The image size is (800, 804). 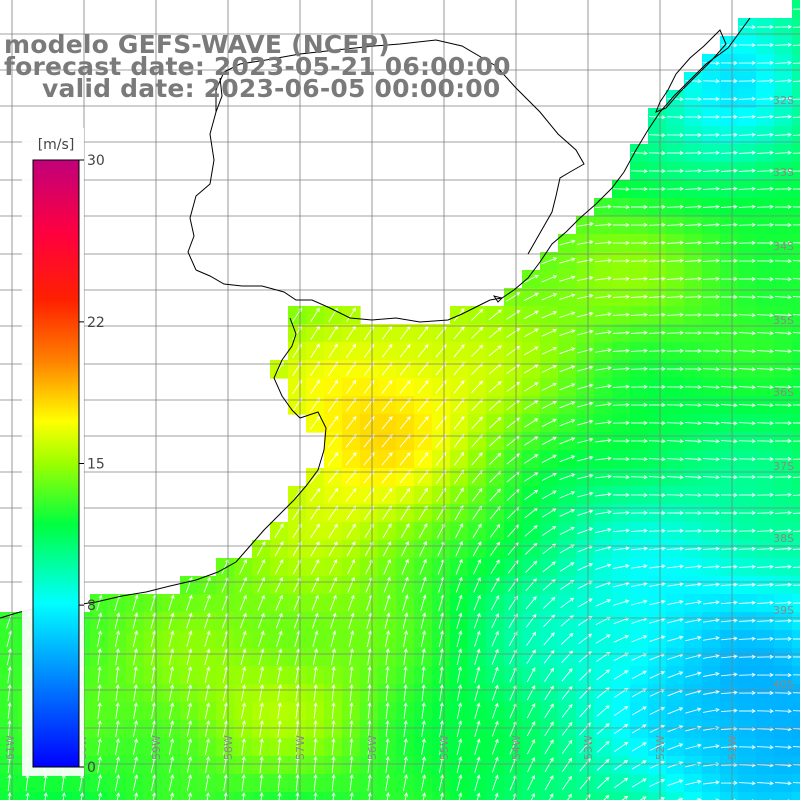 What do you see at coordinates (660, 747) in the screenshot?
I see `longitude-label: 52W` at bounding box center [660, 747].